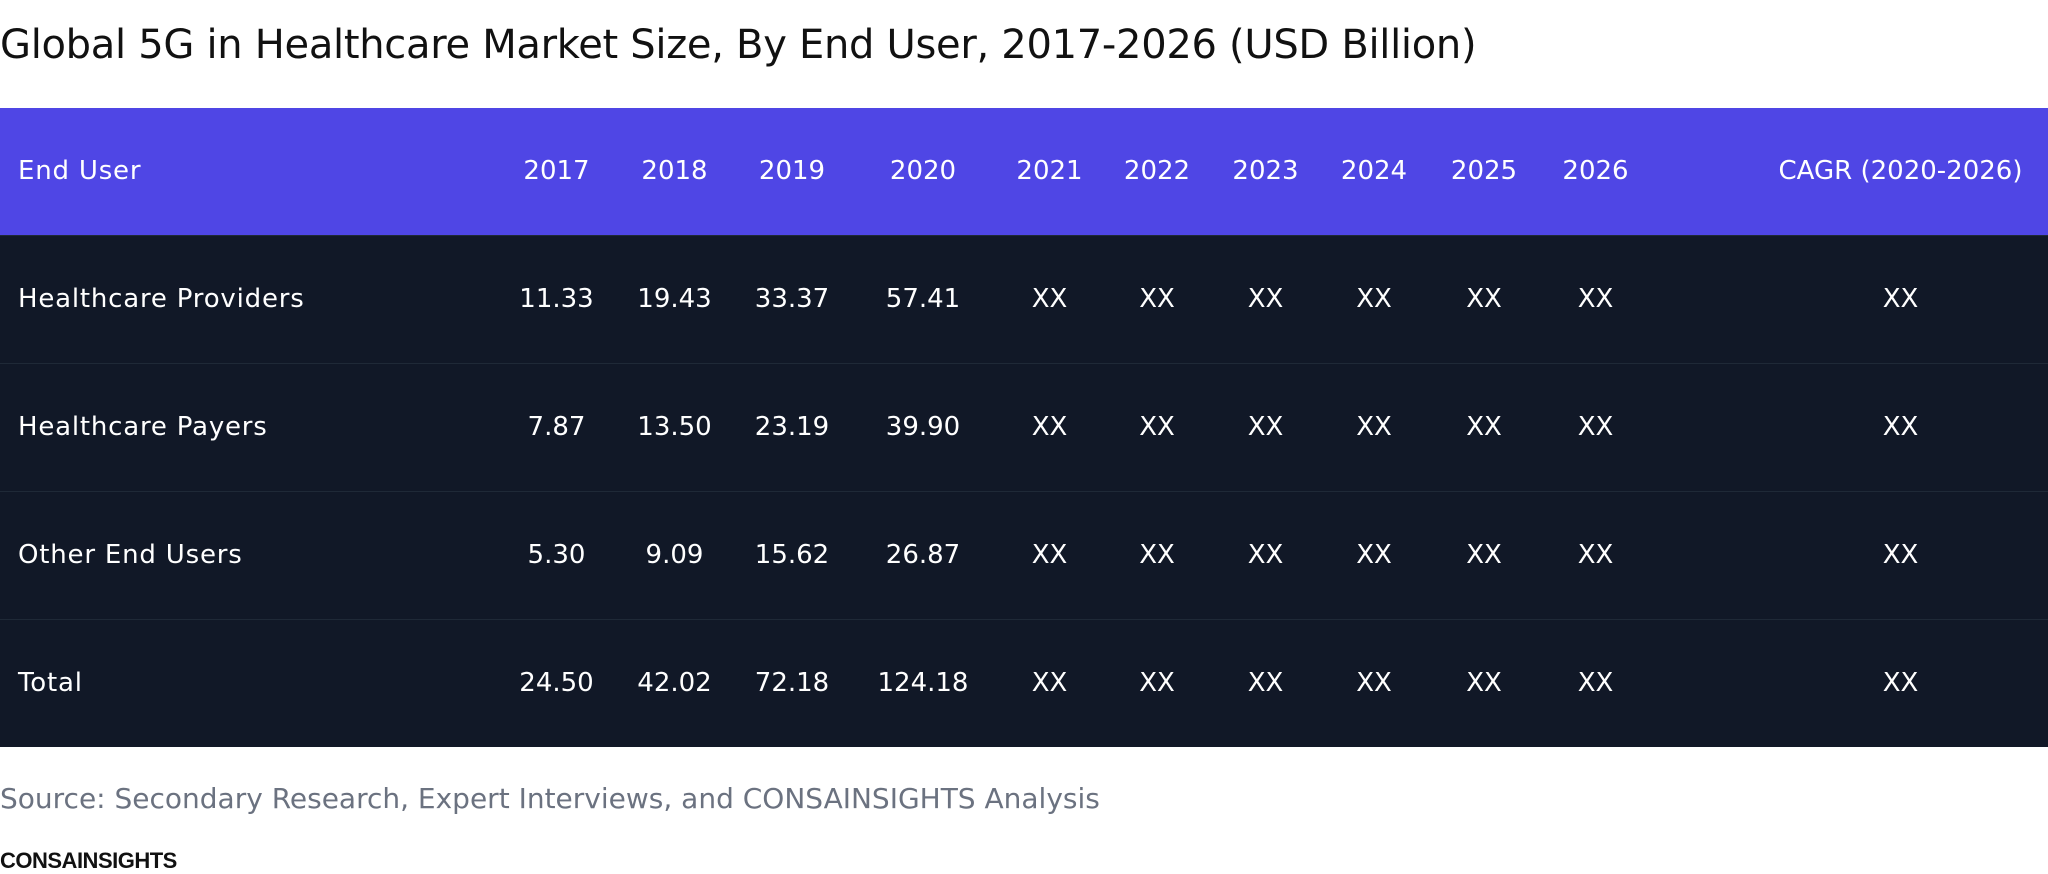  What do you see at coordinates (1024, 683) in the screenshot?
I see `table-row: Total 24.50 42.02 72.18 124.18 XX XX XX XX XX XX XX` at bounding box center [1024, 683].